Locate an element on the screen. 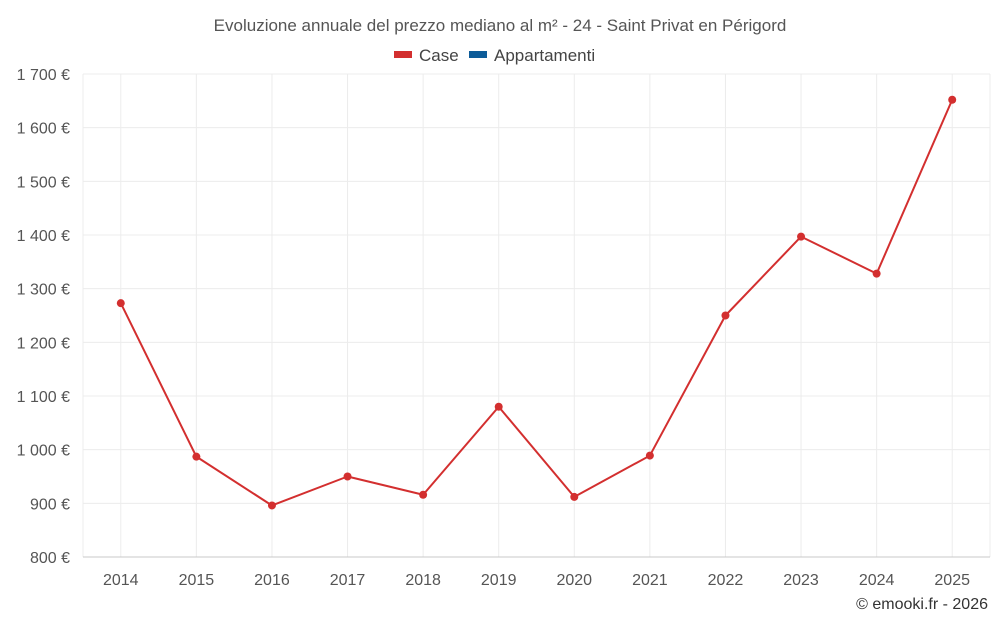 The height and width of the screenshot is (625, 1000). y-tick-label: 1 000 € is located at coordinates (43, 451).